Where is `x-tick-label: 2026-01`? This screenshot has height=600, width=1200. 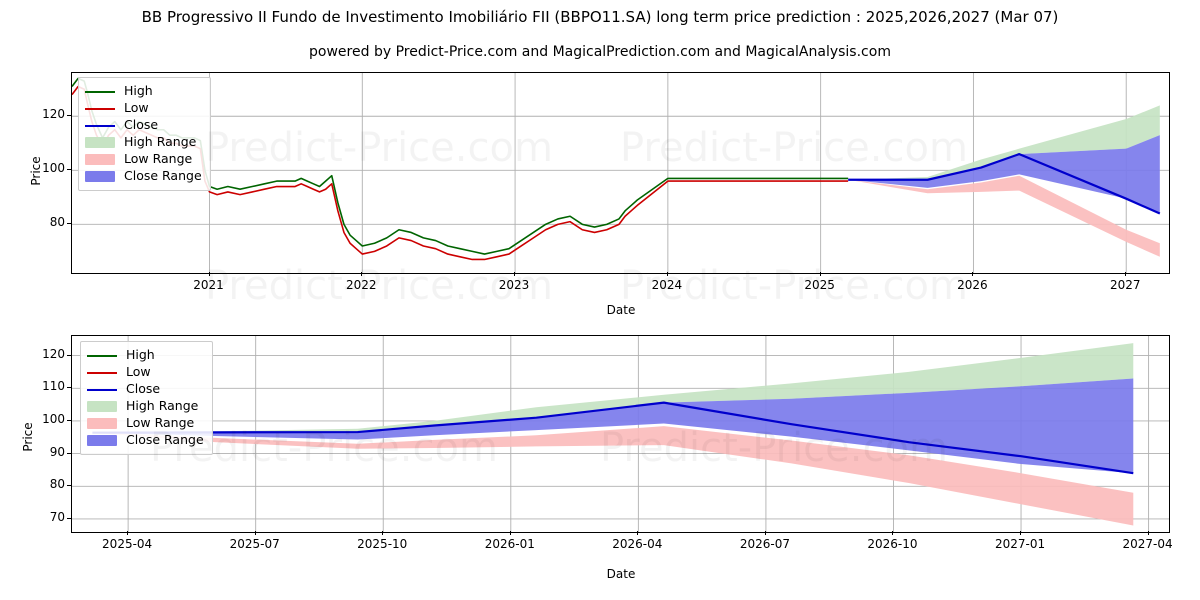 x-tick-label: 2026-01 is located at coordinates (509, 544).